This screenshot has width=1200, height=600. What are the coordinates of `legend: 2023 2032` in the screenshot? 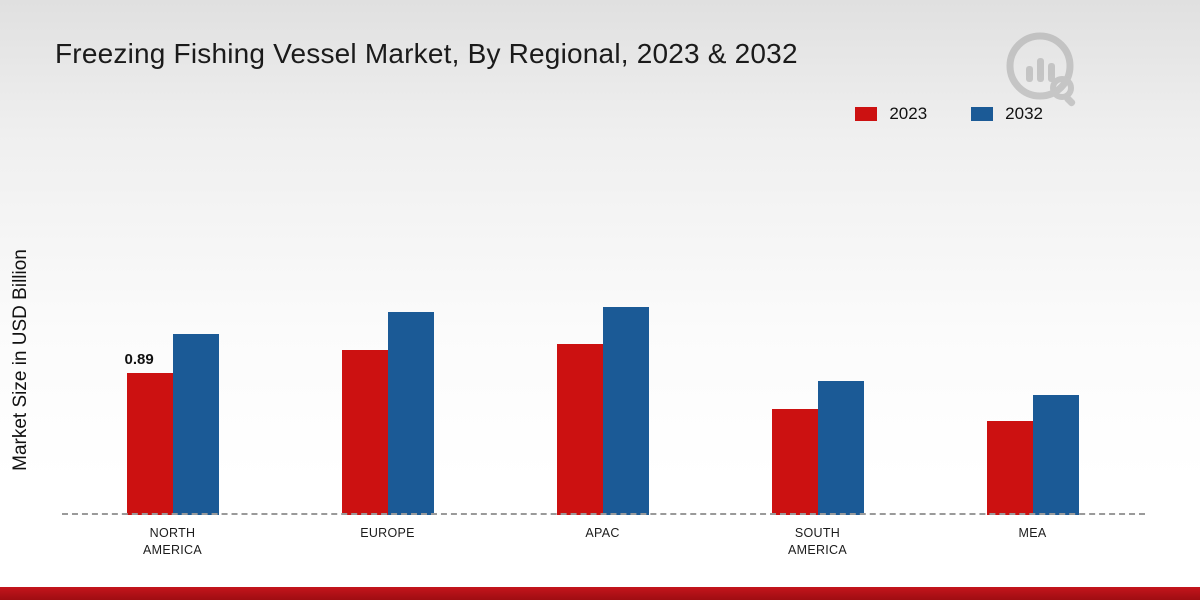 It's located at (949, 114).